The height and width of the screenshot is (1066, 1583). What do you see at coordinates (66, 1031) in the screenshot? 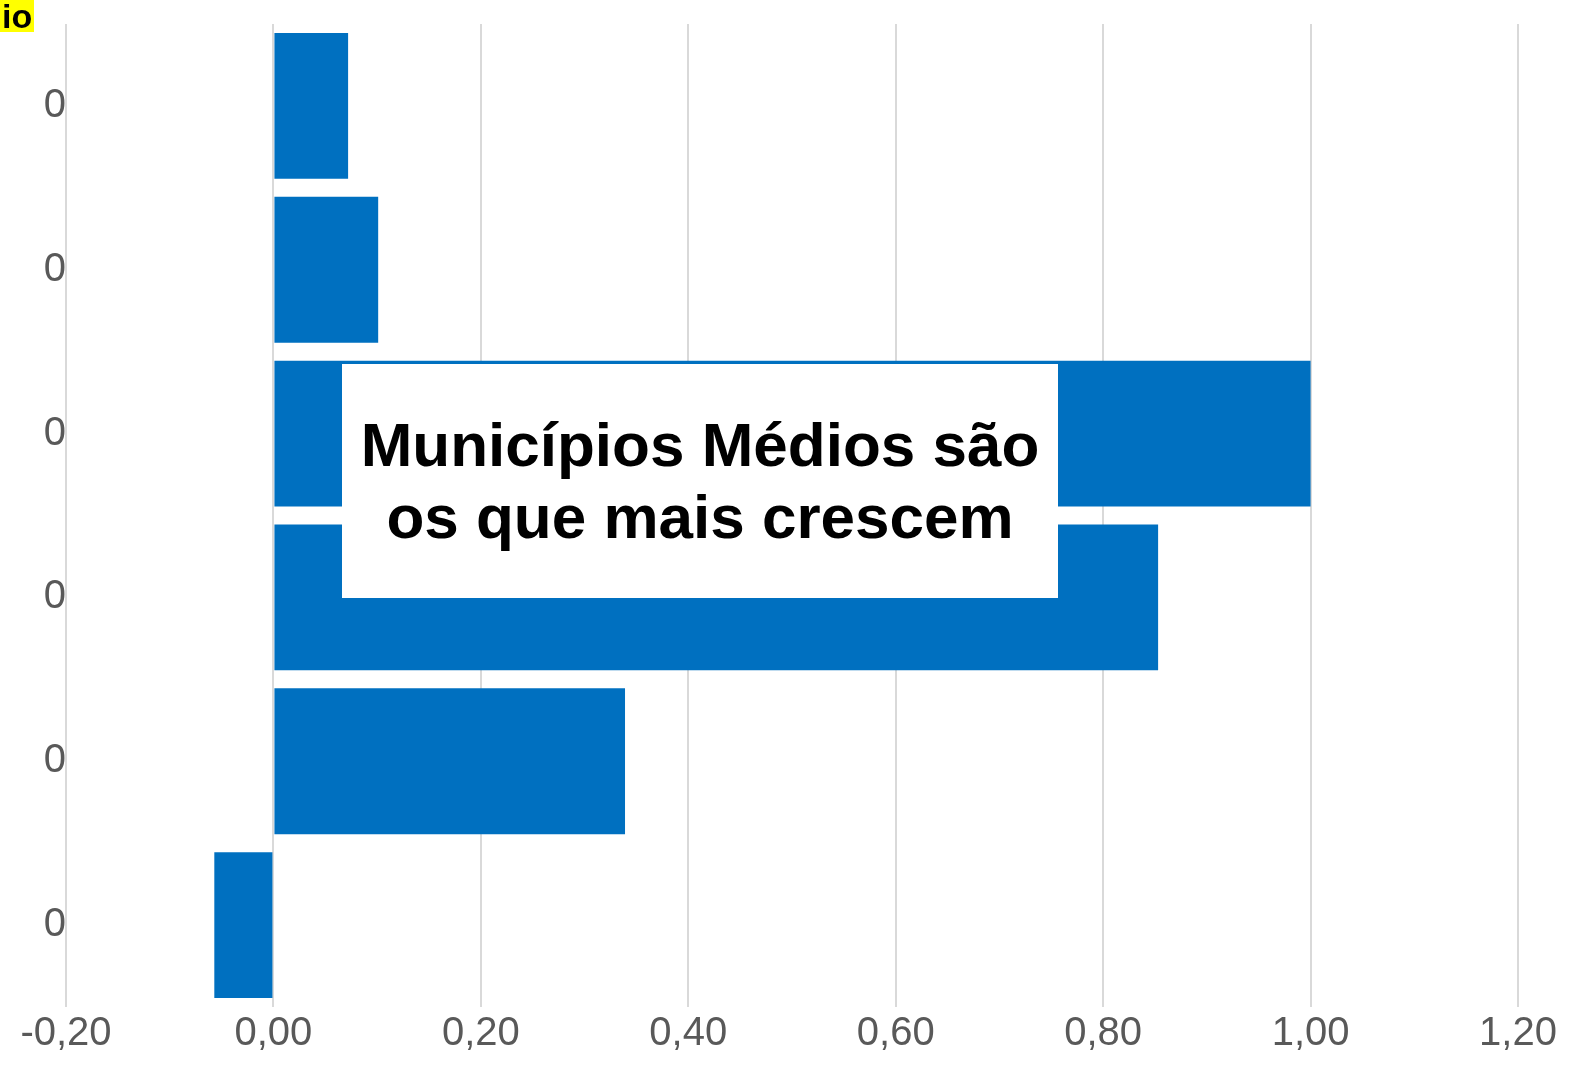
I see `x-tick-label: -0,20` at bounding box center [66, 1031].